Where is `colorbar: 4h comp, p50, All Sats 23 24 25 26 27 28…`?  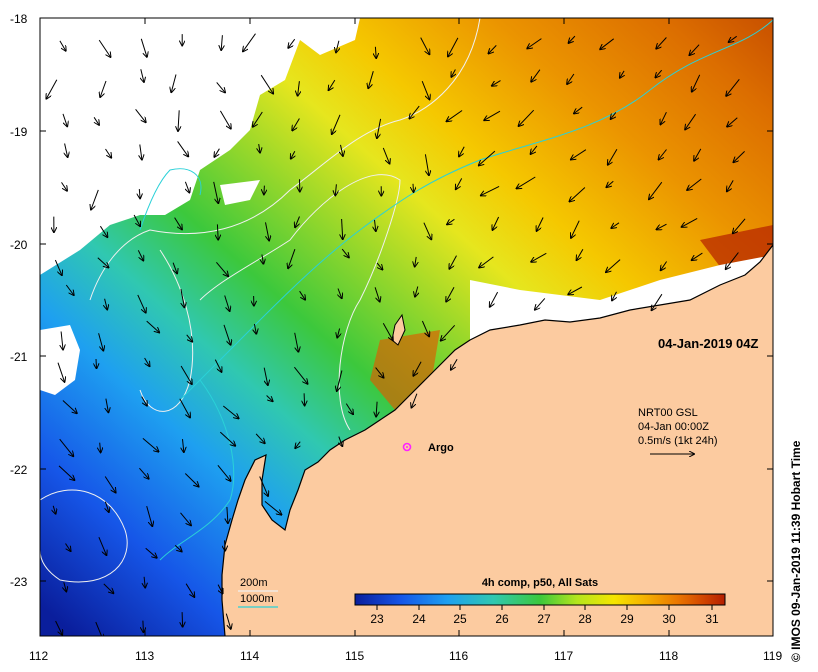
colorbar: 4h comp, p50, All Sats 23 24 25 26 27 28… is located at coordinates (540, 601).